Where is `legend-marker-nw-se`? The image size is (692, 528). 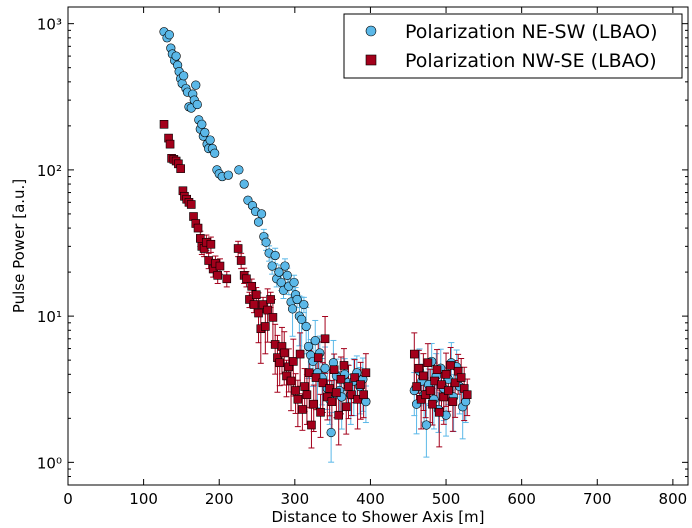
legend-marker-nw-se is located at coordinates (371, 60).